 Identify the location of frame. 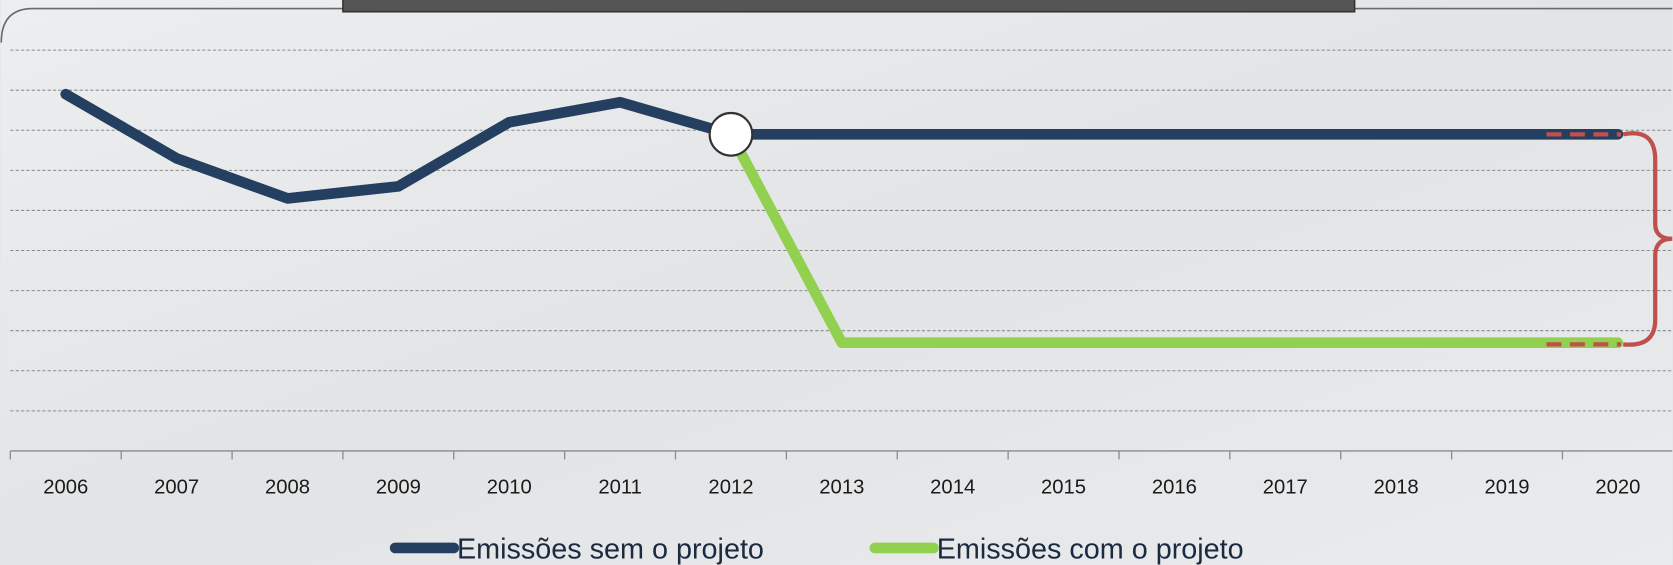
(836, 25).